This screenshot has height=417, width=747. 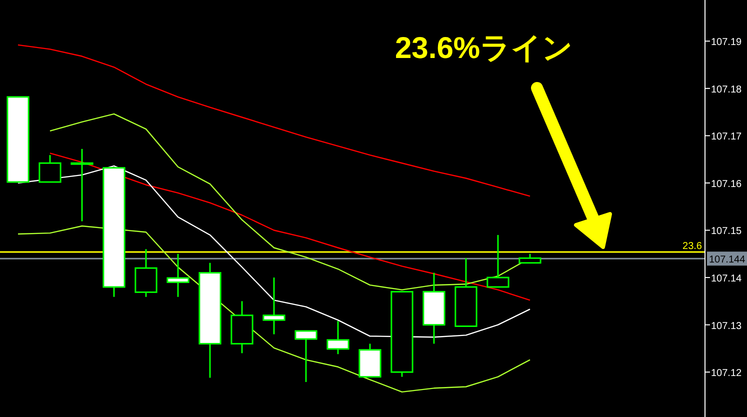 What do you see at coordinates (726, 279) in the screenshot?
I see `y-tick-label: 107.14` at bounding box center [726, 279].